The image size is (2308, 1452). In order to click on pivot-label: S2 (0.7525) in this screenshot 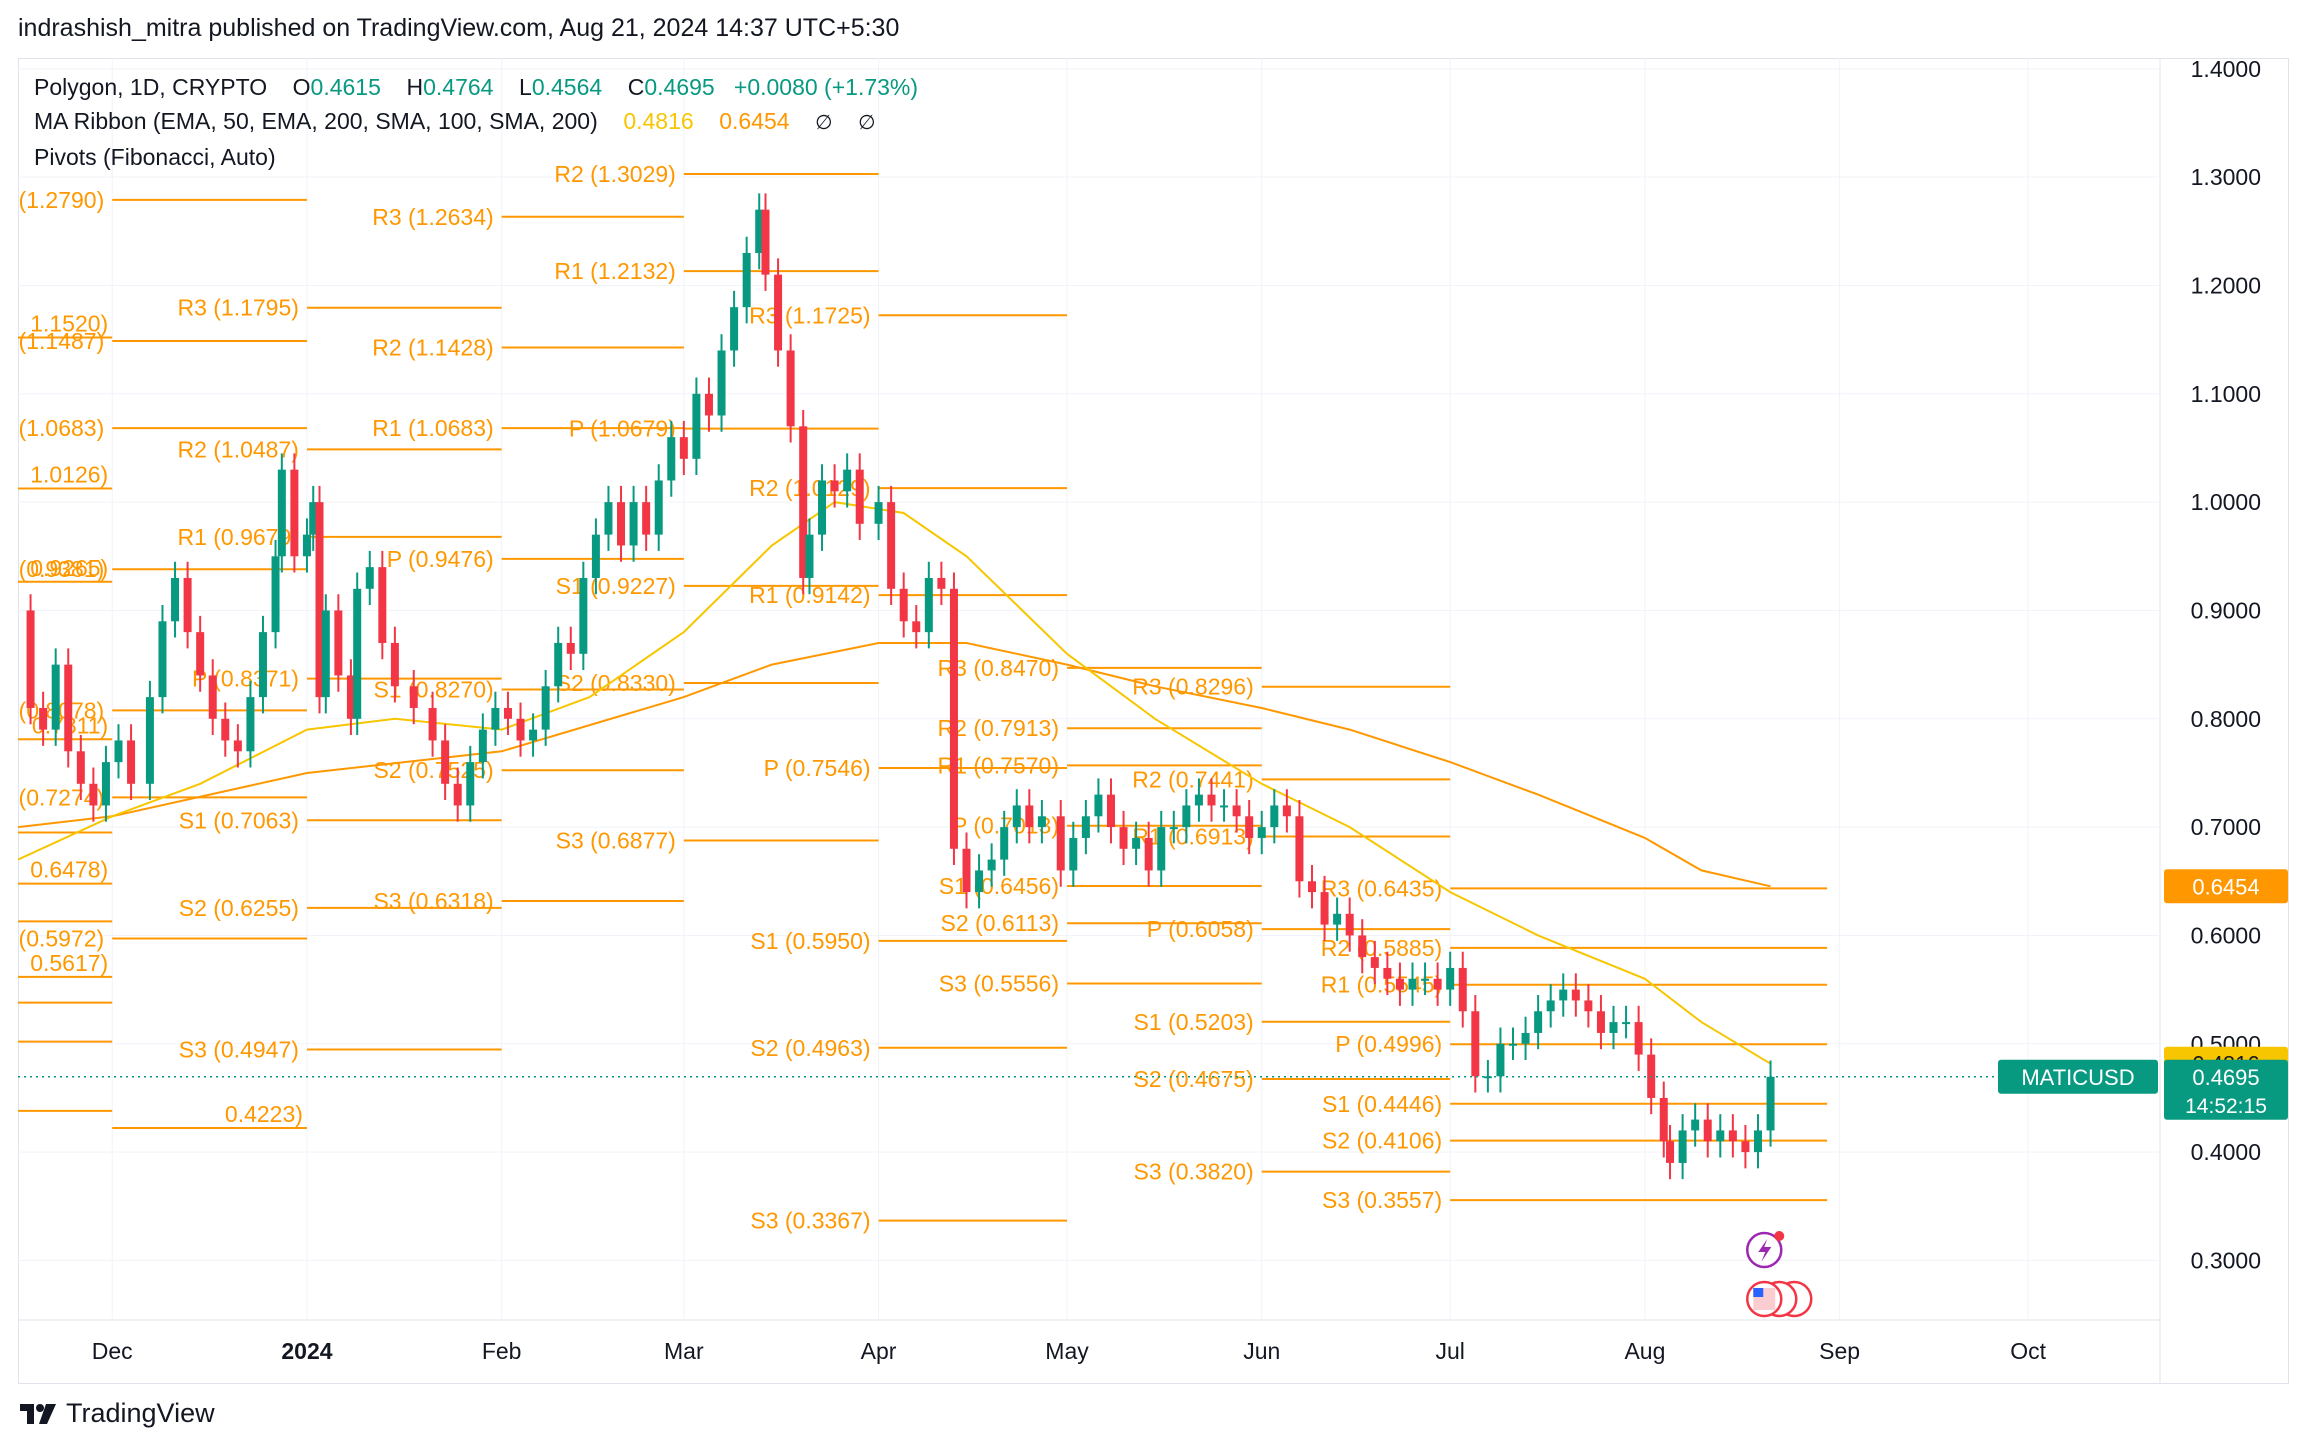, I will do `click(433, 770)`.